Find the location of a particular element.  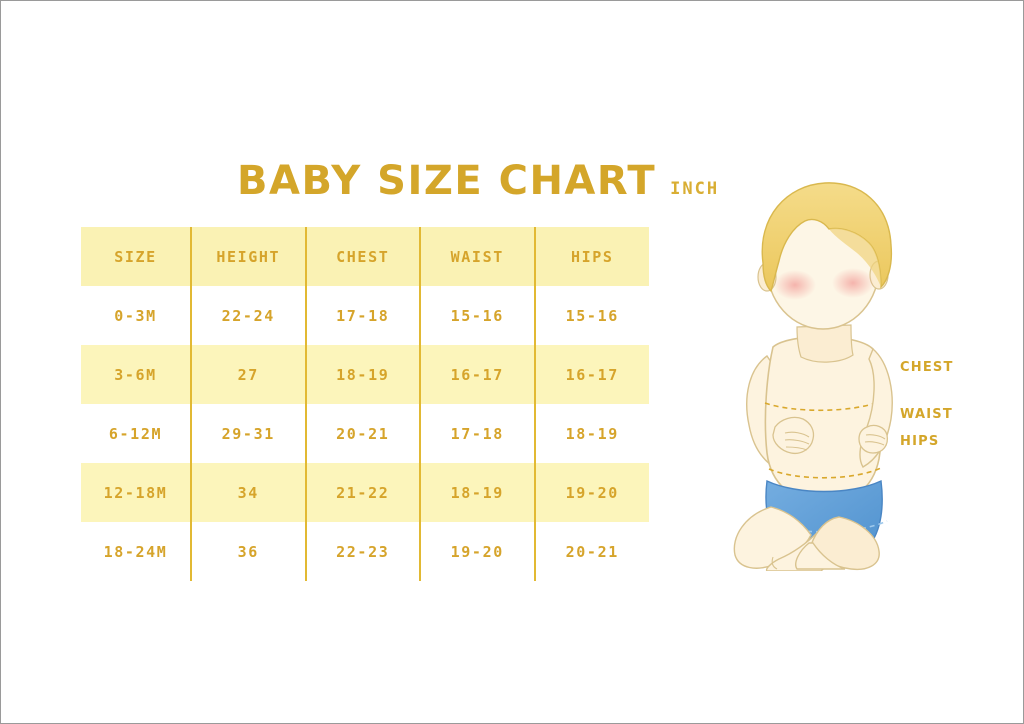

cell-waist: 17-18 is located at coordinates (478, 433).